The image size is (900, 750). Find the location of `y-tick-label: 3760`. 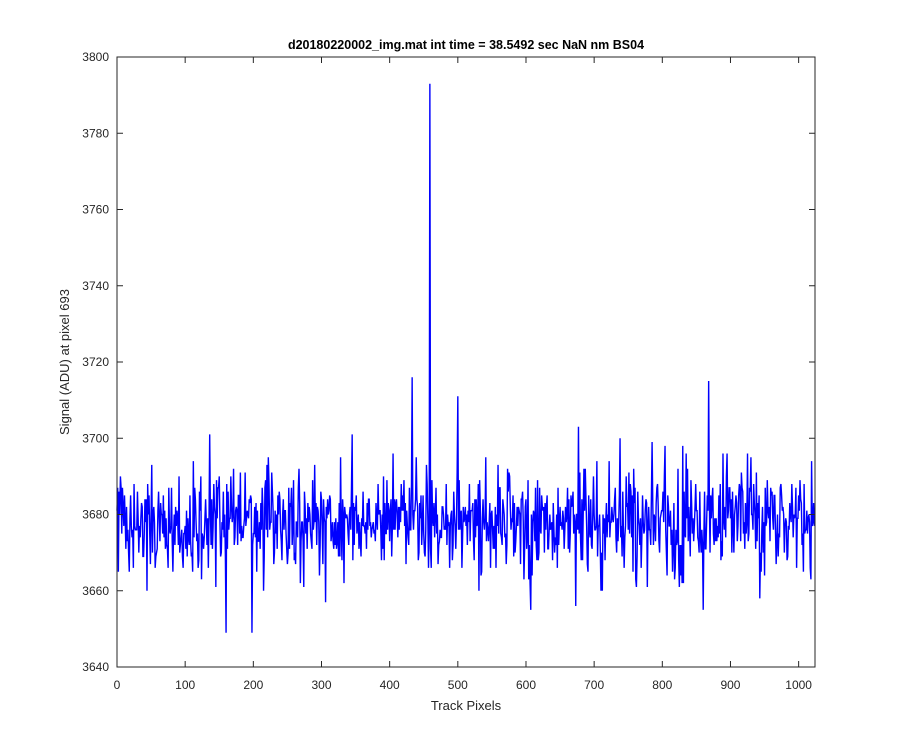

y-tick-label: 3760 is located at coordinates (95, 210).